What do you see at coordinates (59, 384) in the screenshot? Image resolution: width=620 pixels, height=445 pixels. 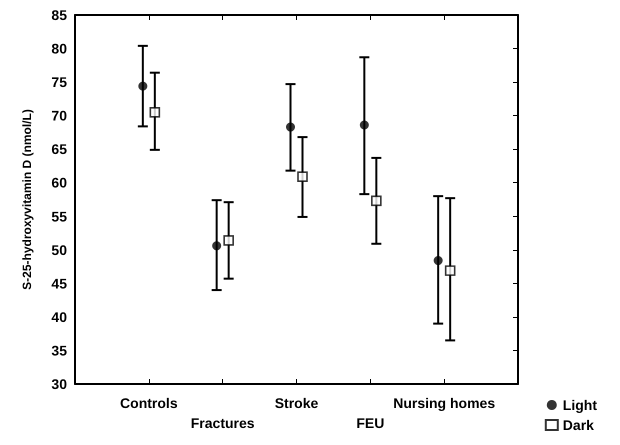 I see `y-tick-label: 30` at bounding box center [59, 384].